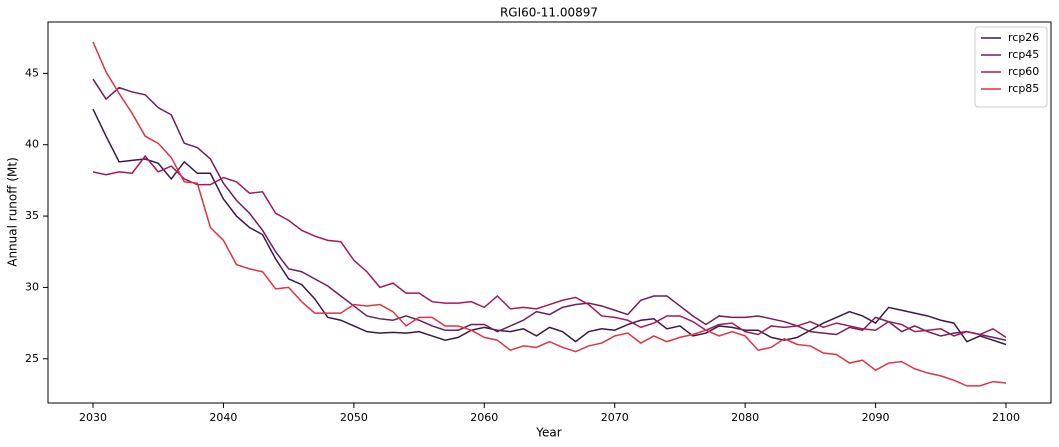 This screenshot has height=447, width=1059. What do you see at coordinates (1006, 417) in the screenshot?
I see `x-tick-label: 2100` at bounding box center [1006, 417].